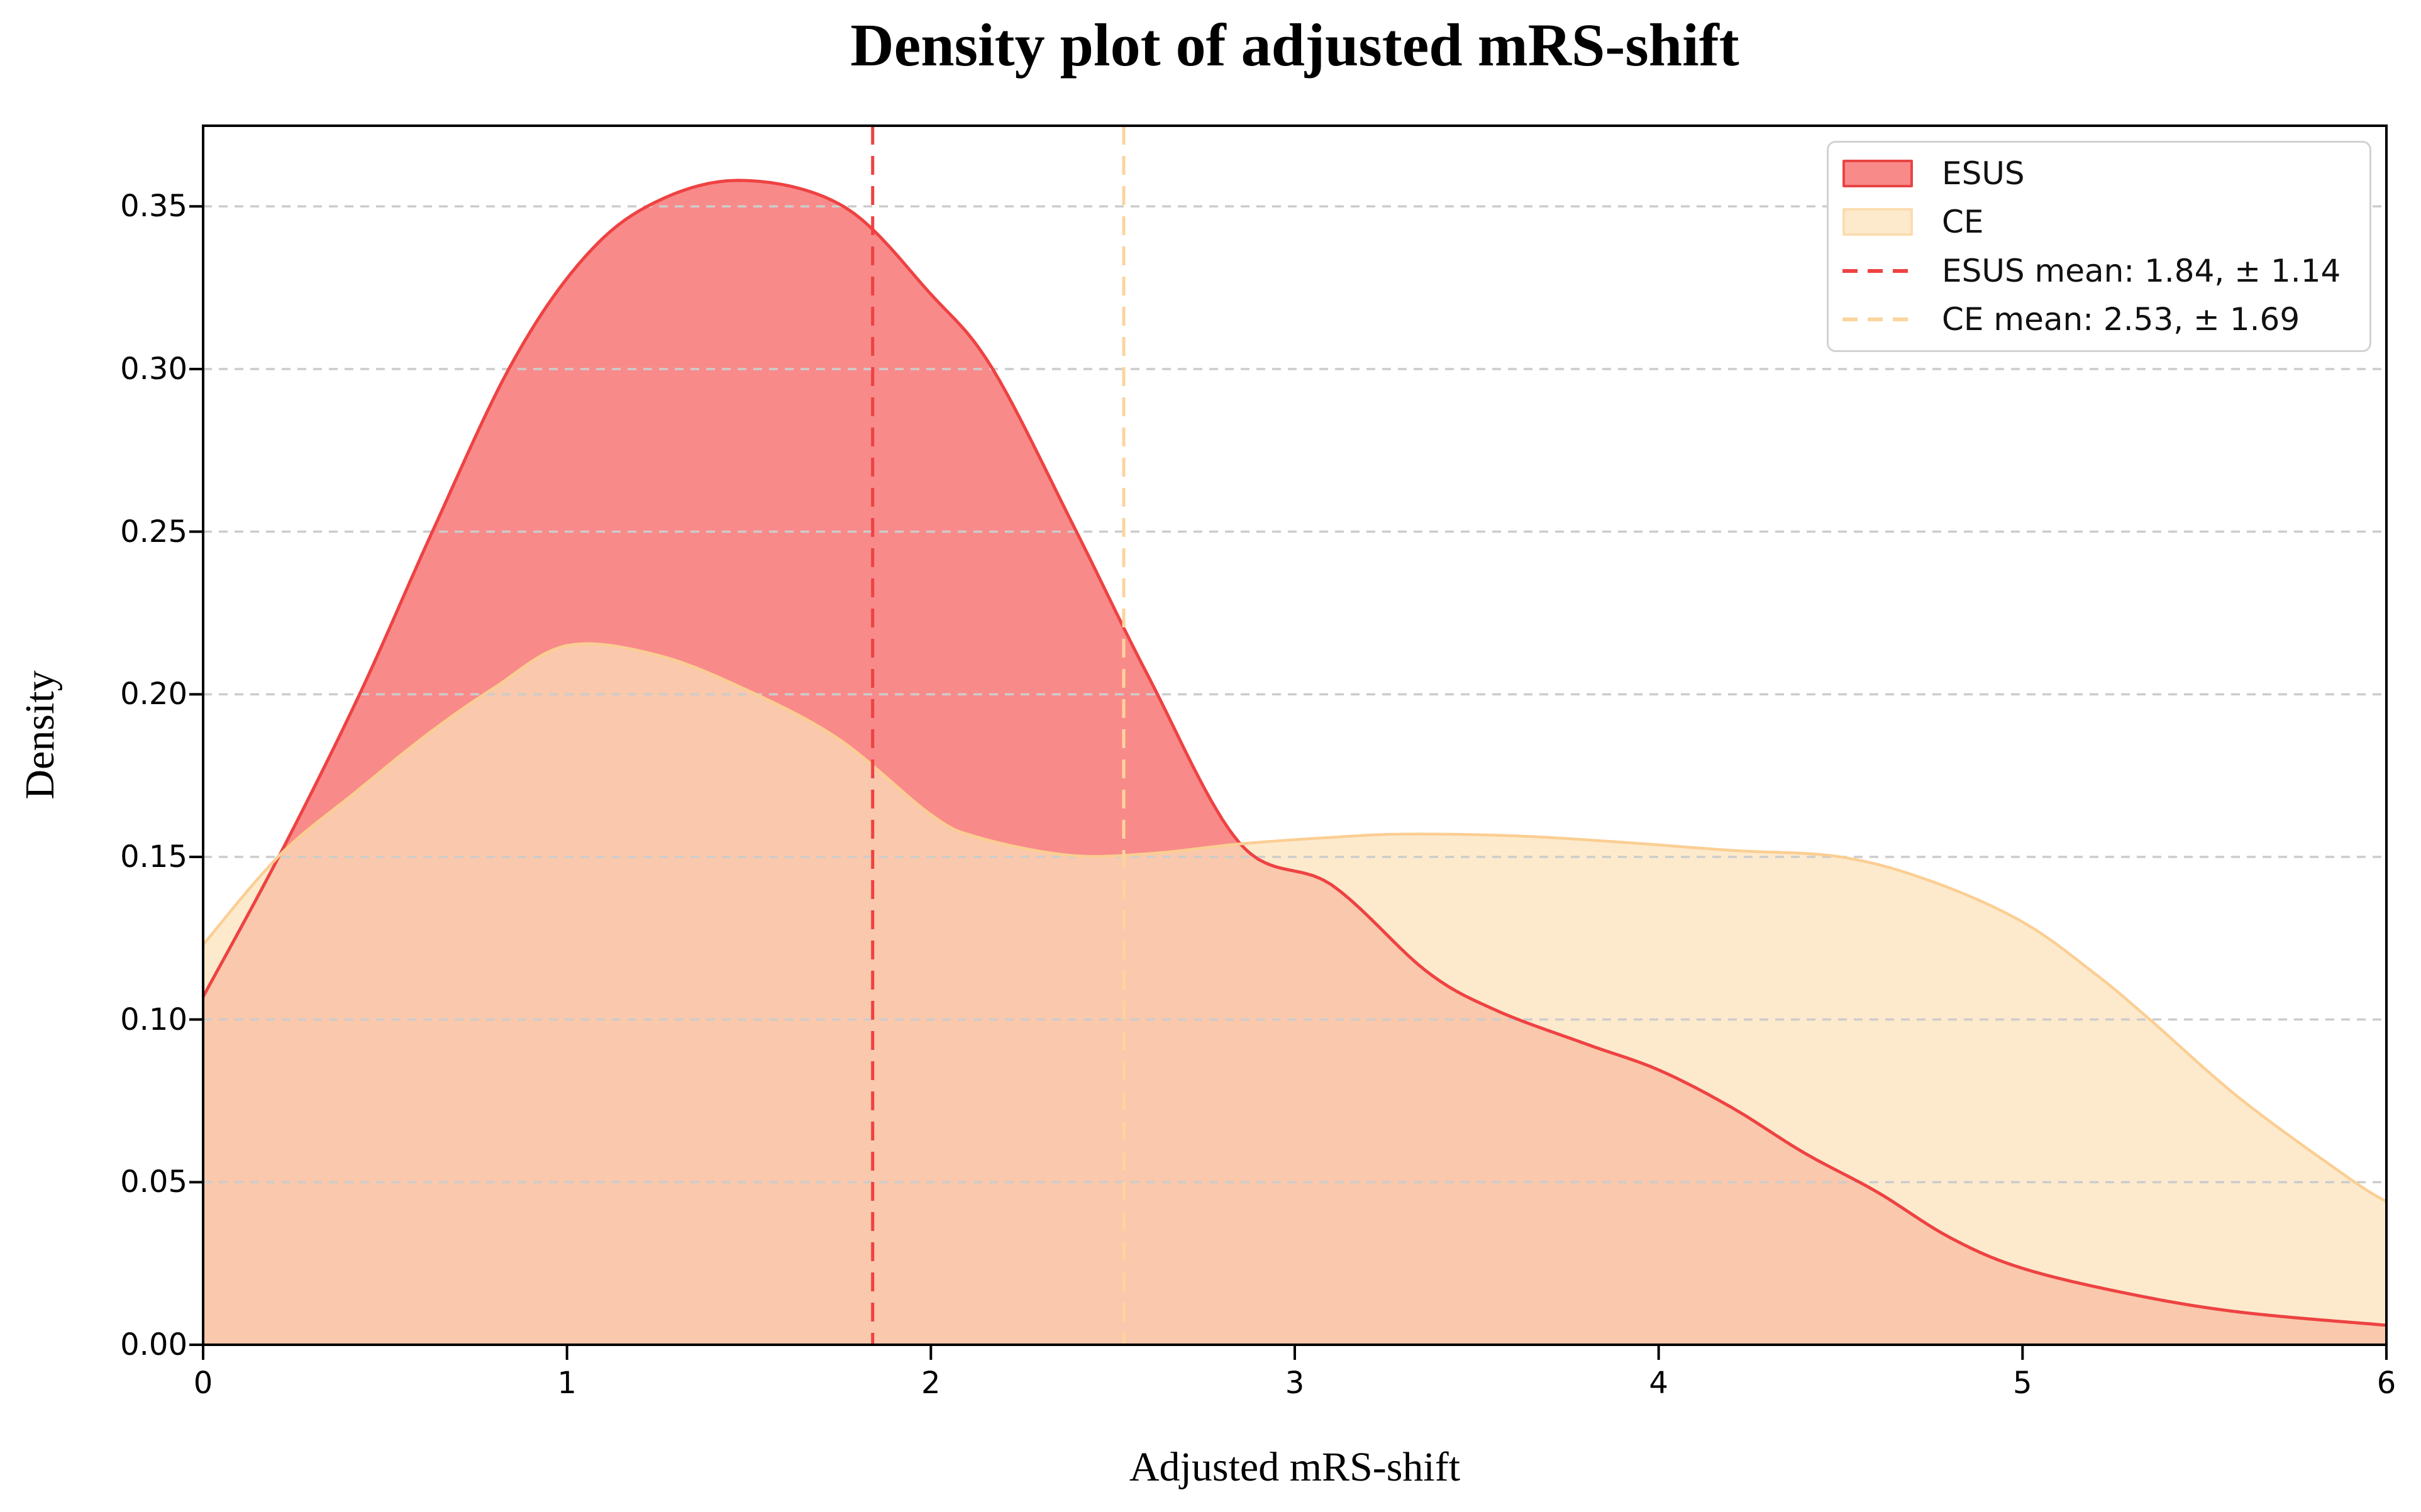 The image size is (2421, 1512). Describe the element at coordinates (2023, 1383) in the screenshot. I see `x-tick-label: 5` at that location.